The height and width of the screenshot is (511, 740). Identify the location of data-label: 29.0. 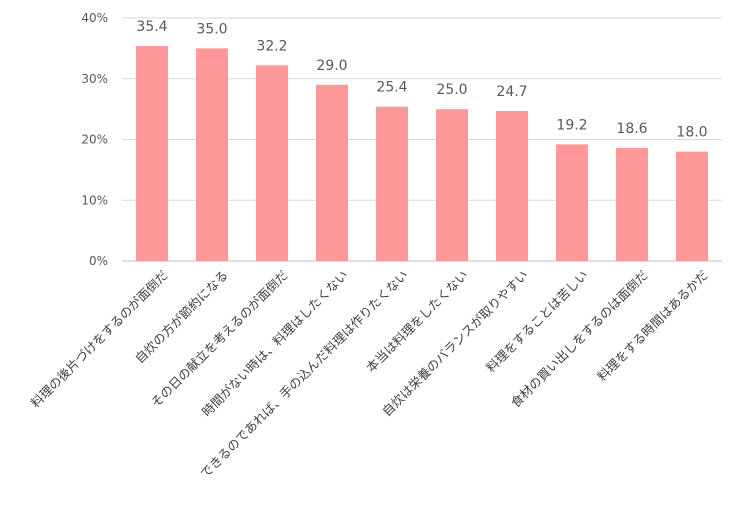
(331, 66).